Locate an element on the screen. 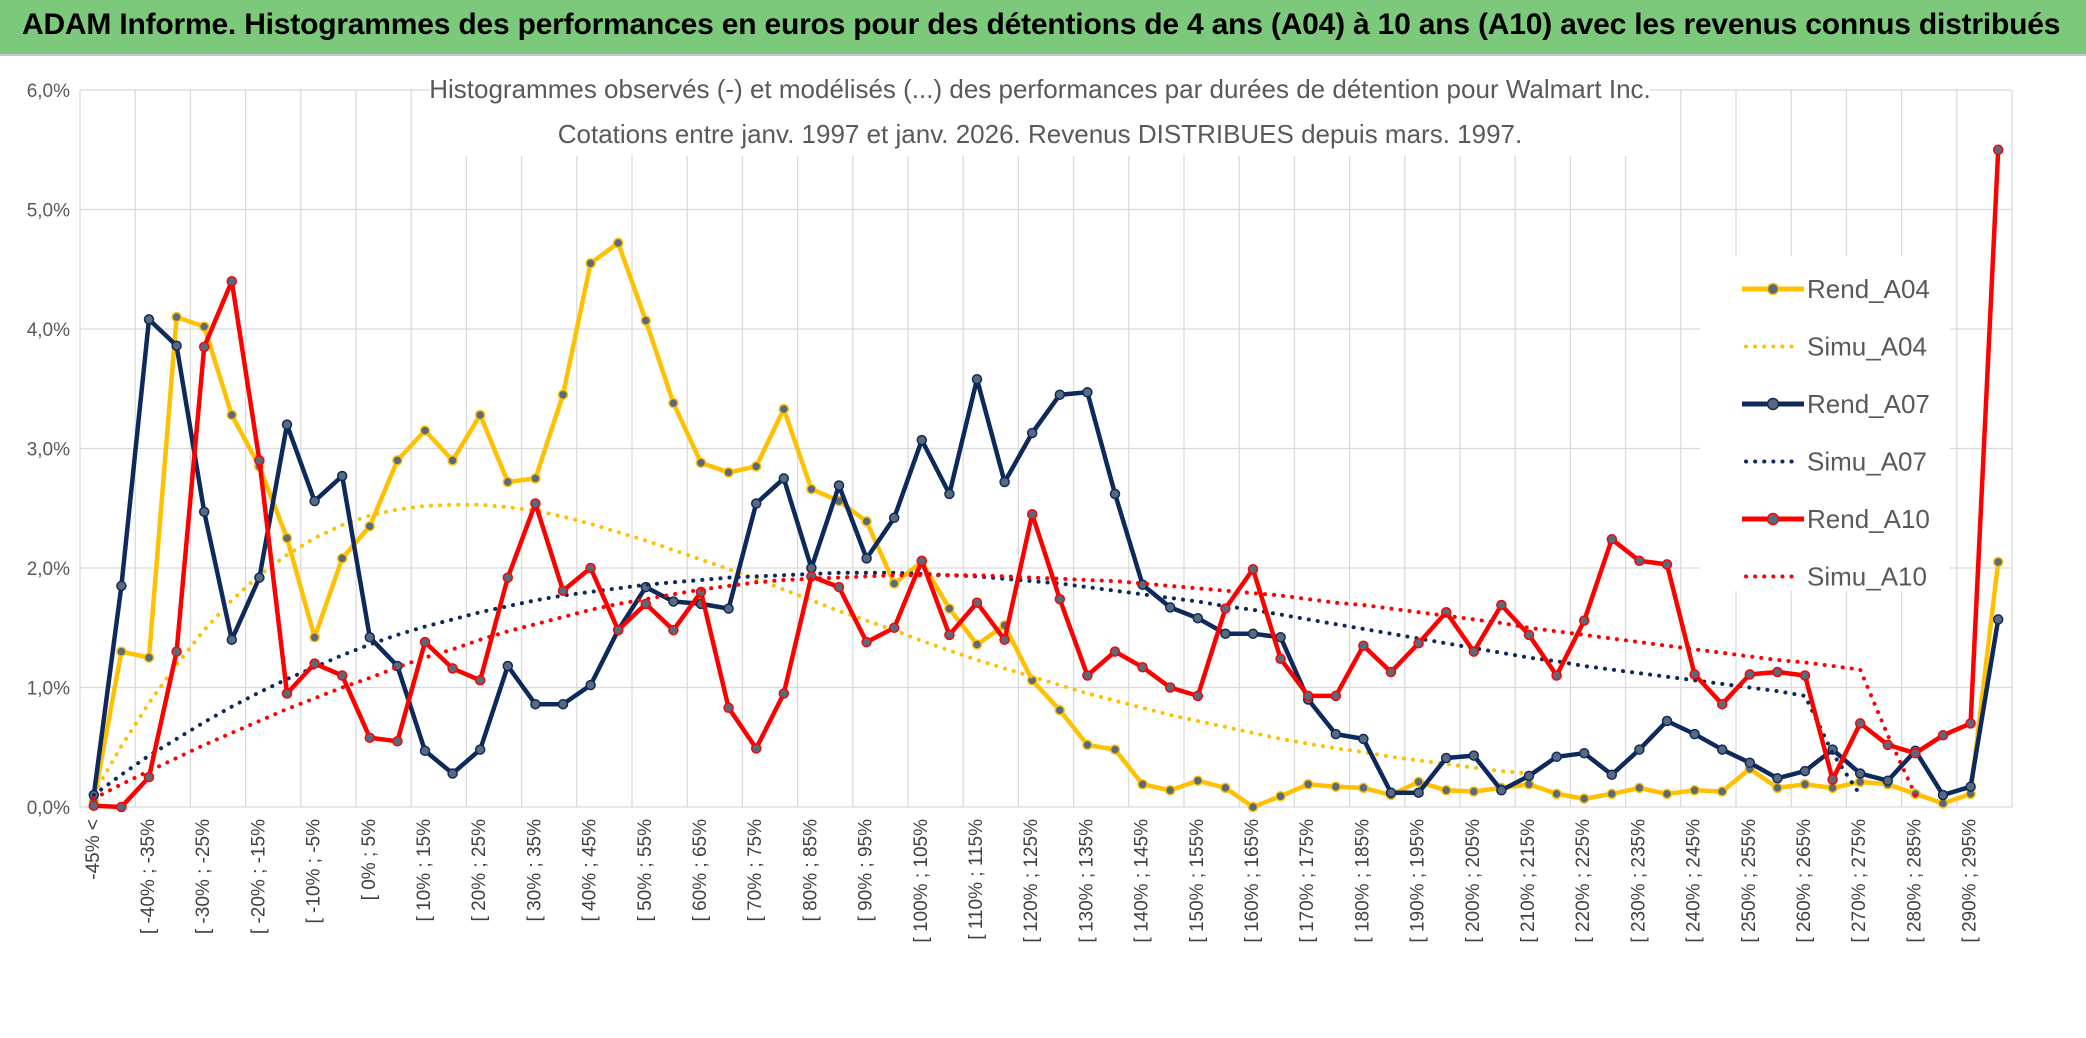  legend-item: Rend_A10 is located at coordinates (1836, 519).